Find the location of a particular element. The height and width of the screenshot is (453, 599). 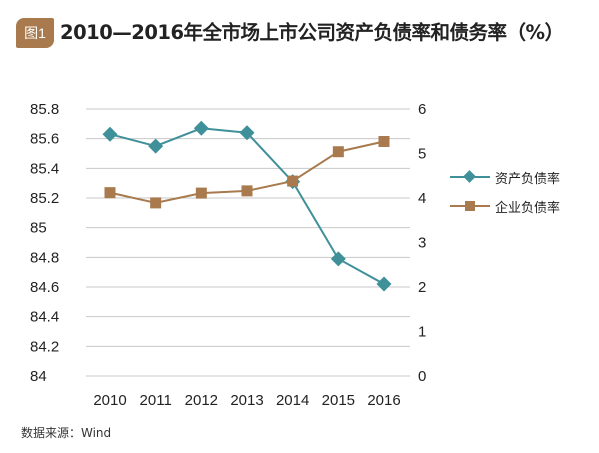

left-tick-label: 85.8 is located at coordinates (44, 109).